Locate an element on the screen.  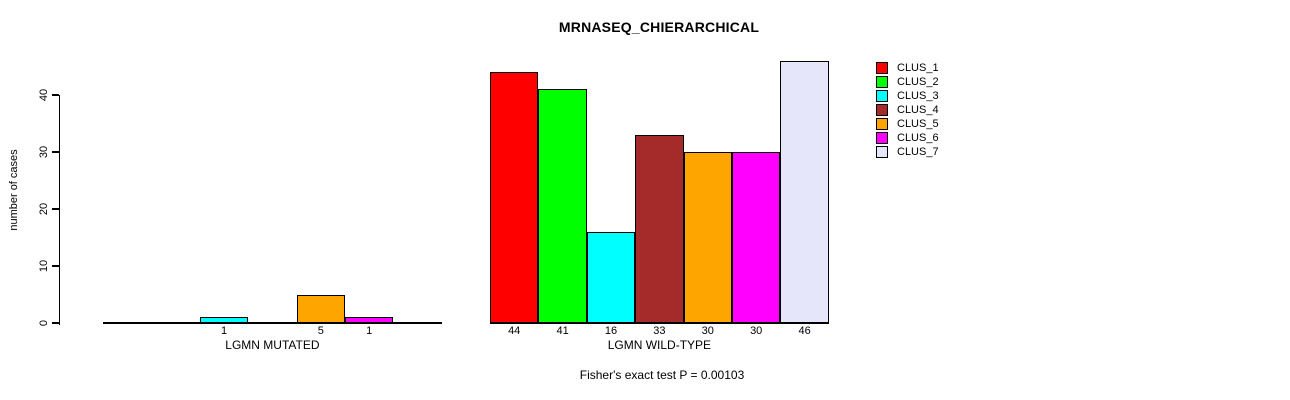
x-axis-lgmn-wild-type is located at coordinates (659, 323).